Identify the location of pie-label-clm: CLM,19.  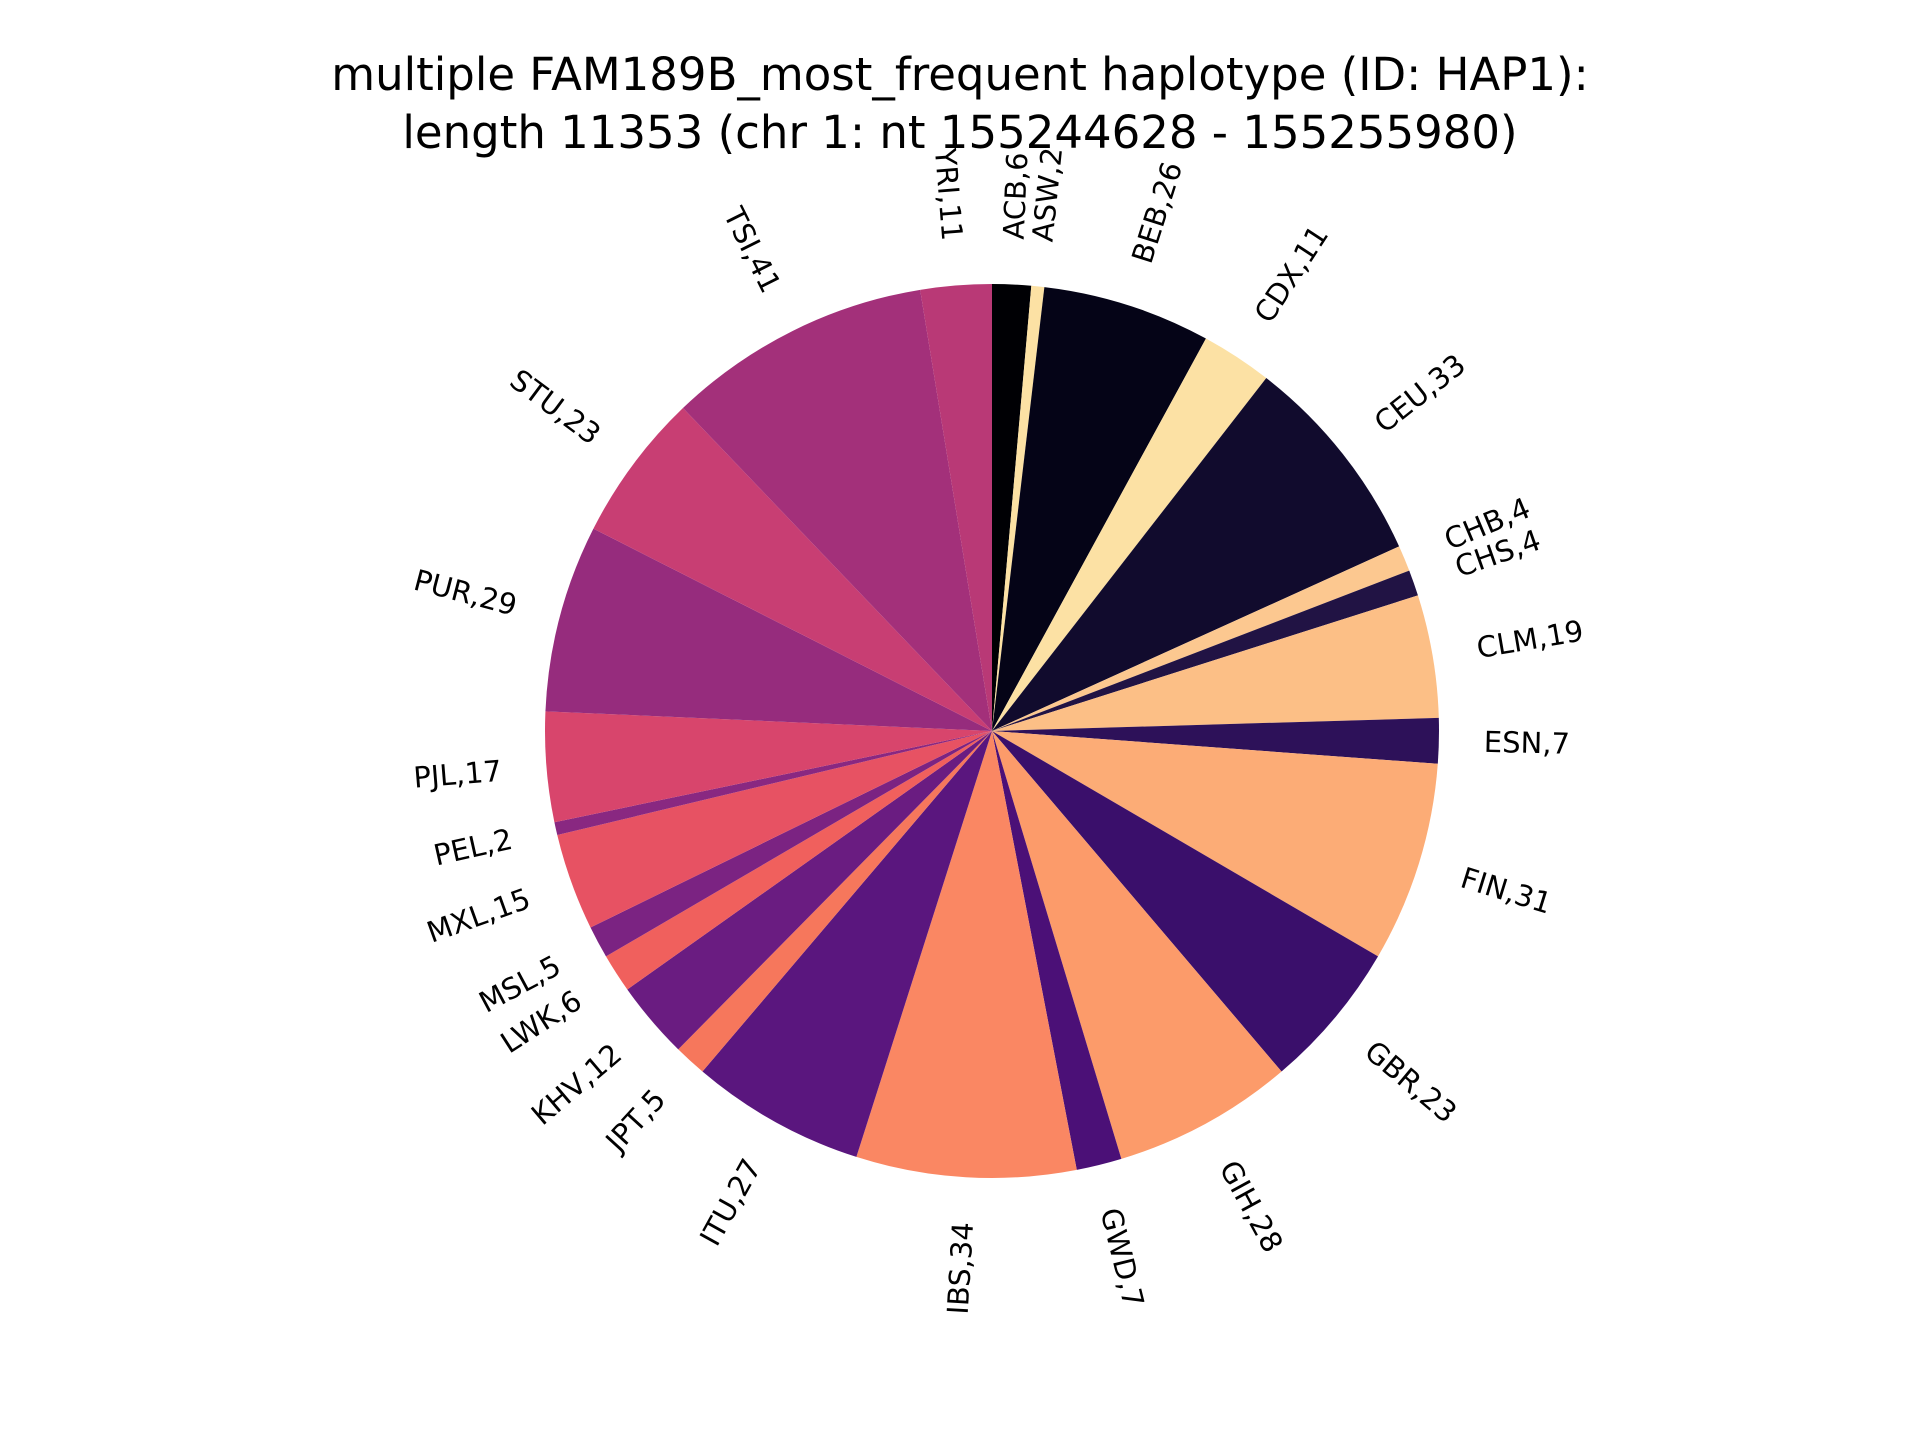
(1530, 640).